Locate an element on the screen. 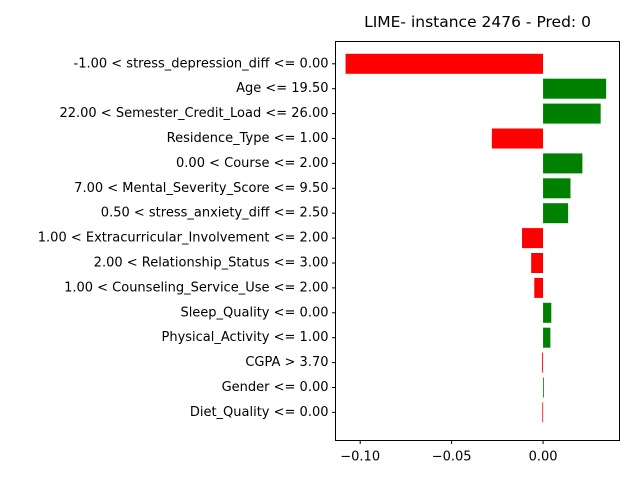  y-tick-label: 7.00 < Mental_Severity_Score <= 9.50 is located at coordinates (201, 188).